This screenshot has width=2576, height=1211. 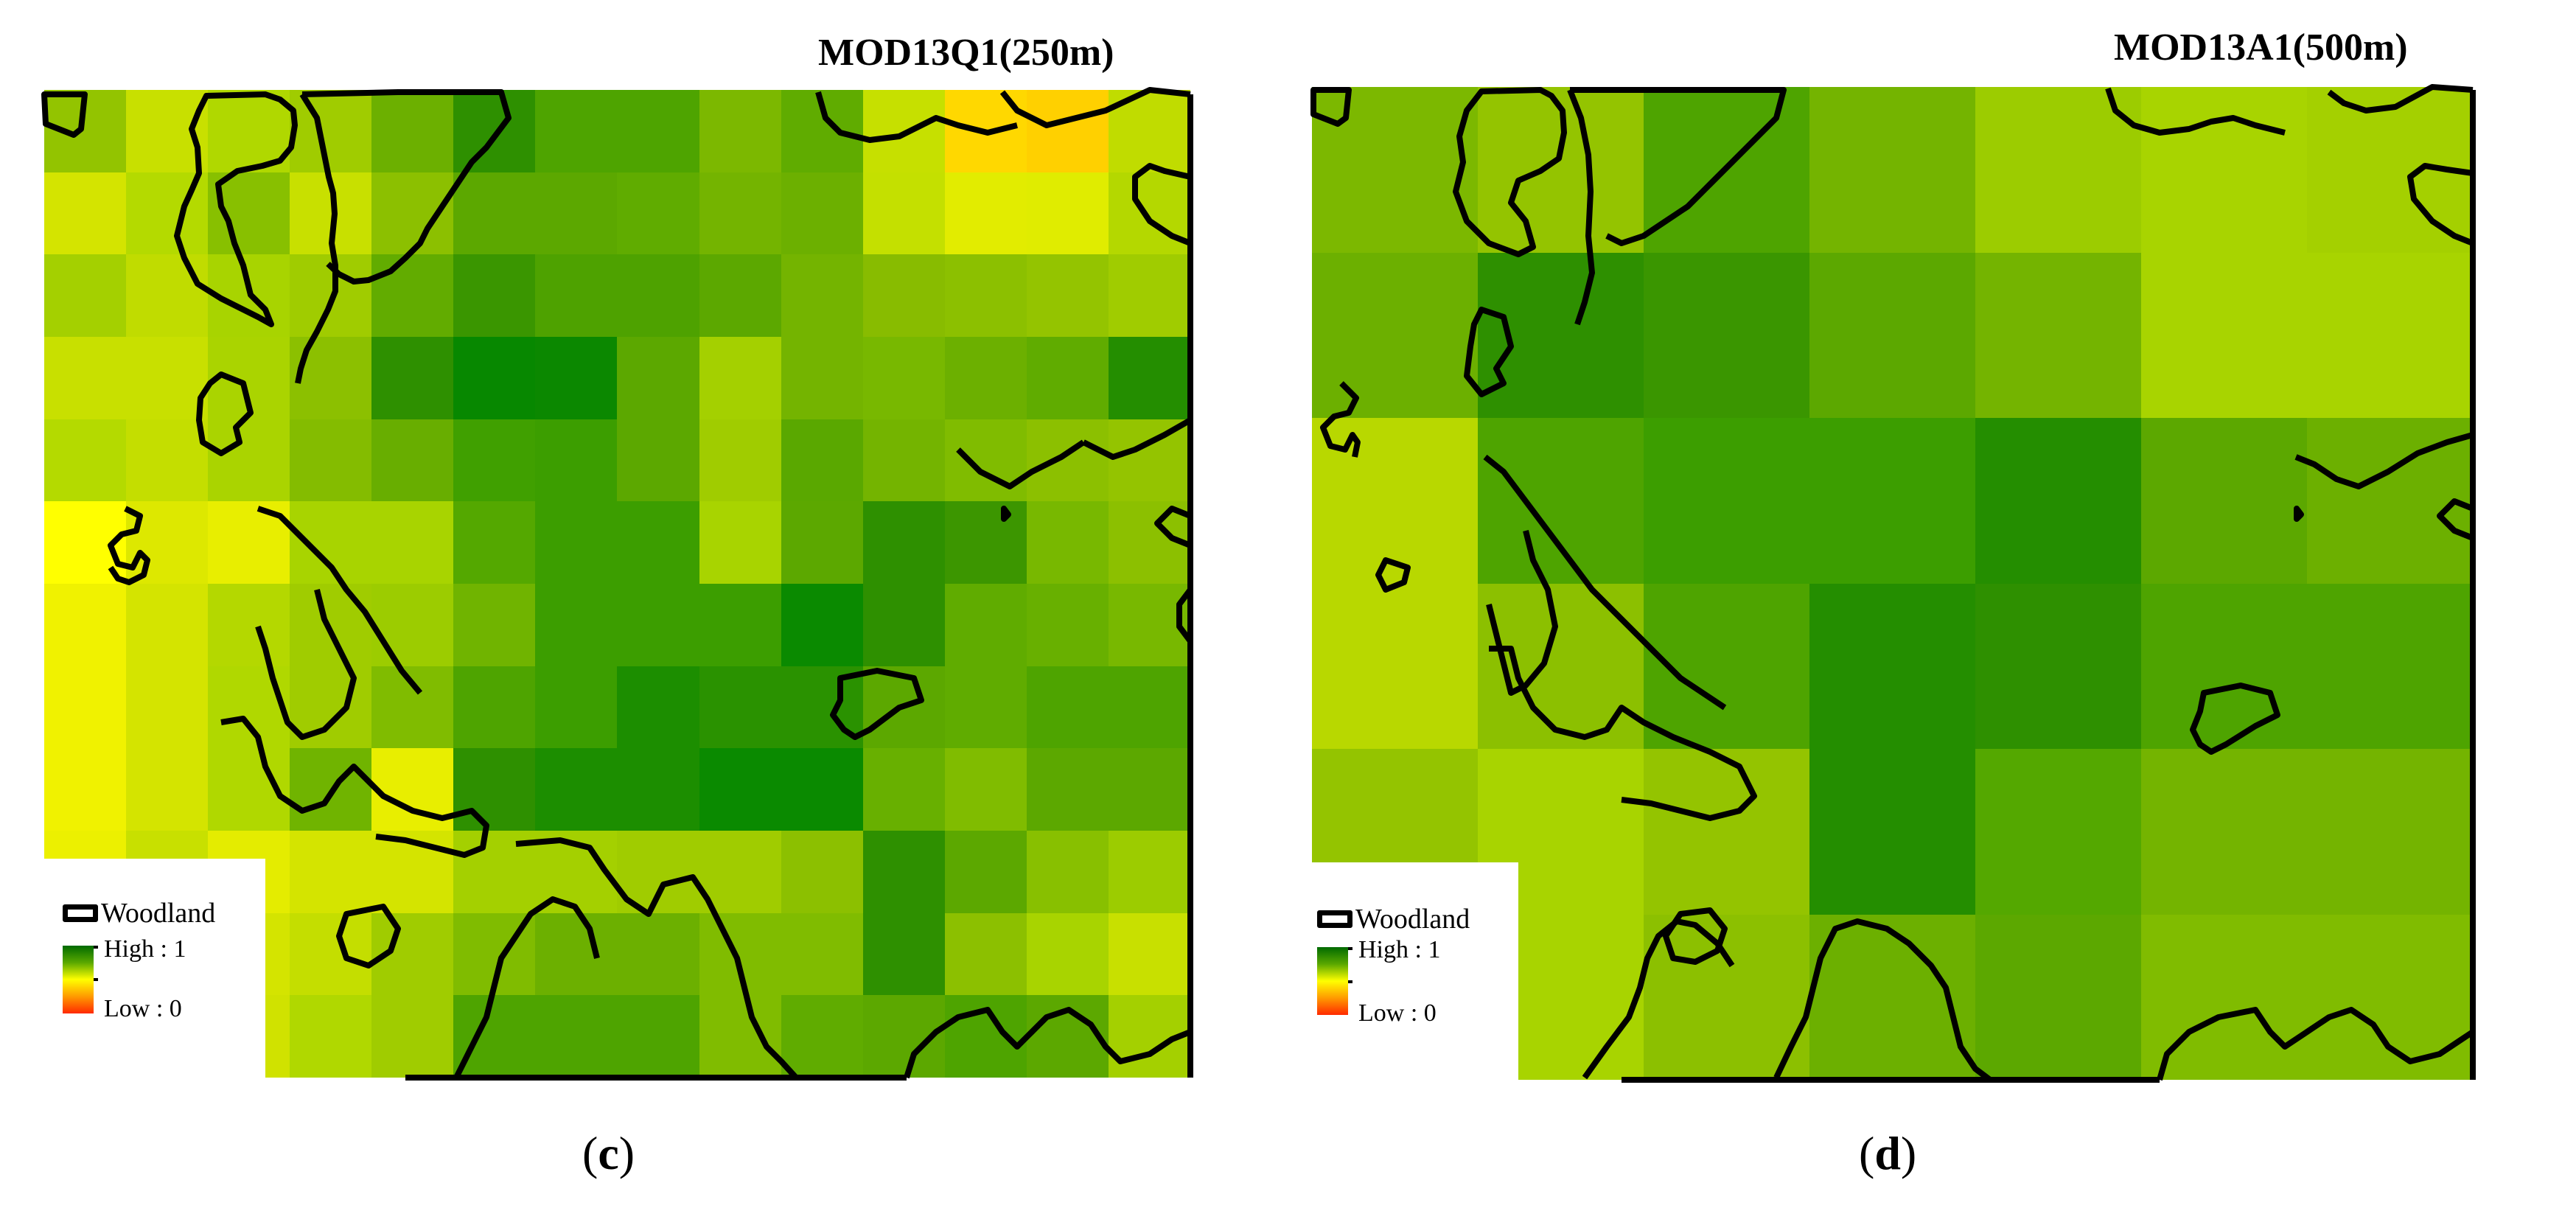 What do you see at coordinates (608, 1153) in the screenshot?
I see `panel-caption: (c)` at bounding box center [608, 1153].